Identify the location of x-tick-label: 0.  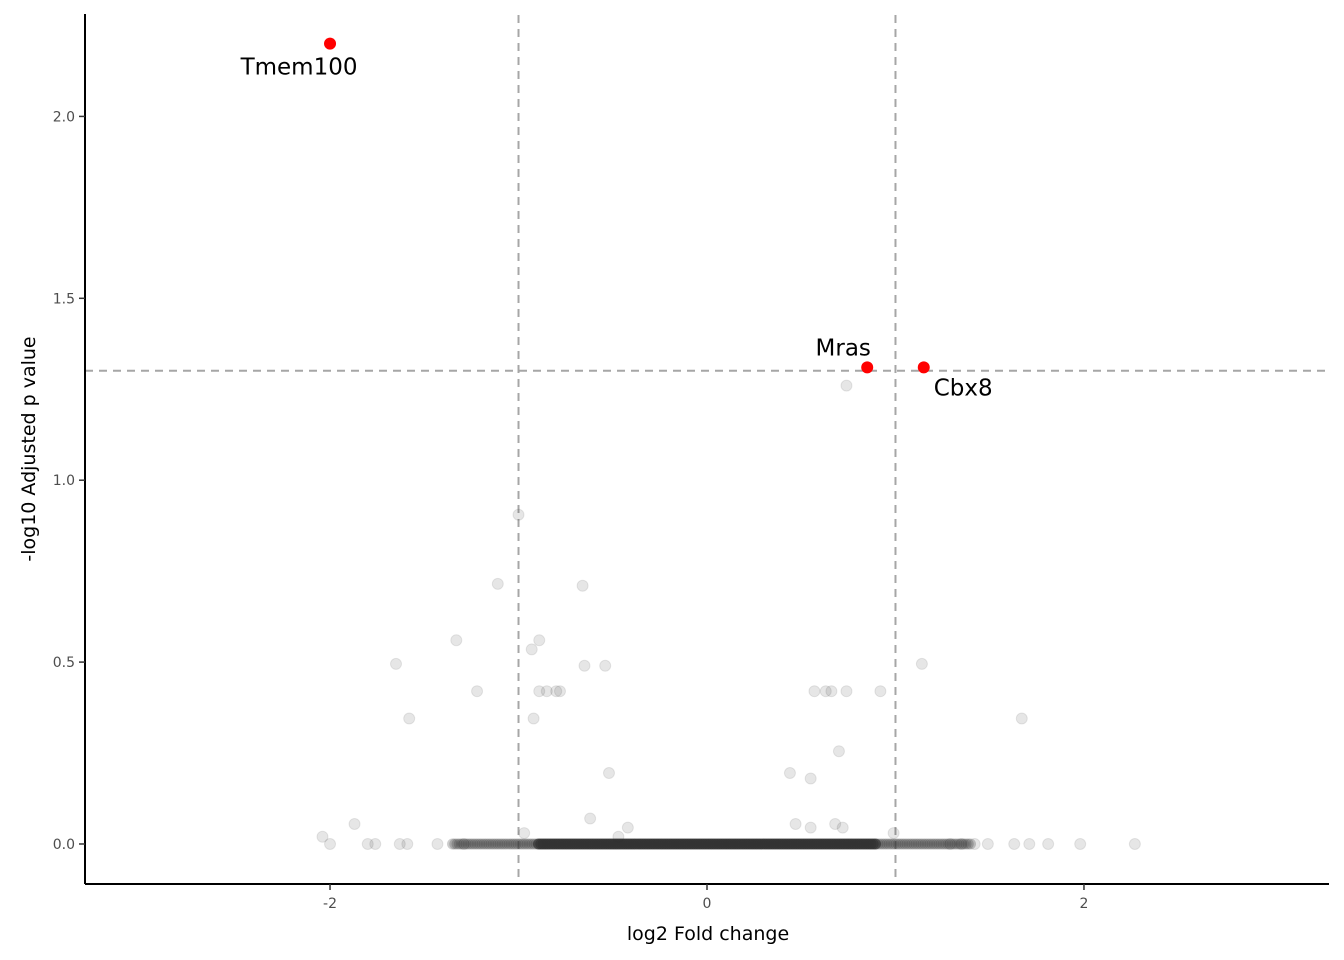
(707, 904).